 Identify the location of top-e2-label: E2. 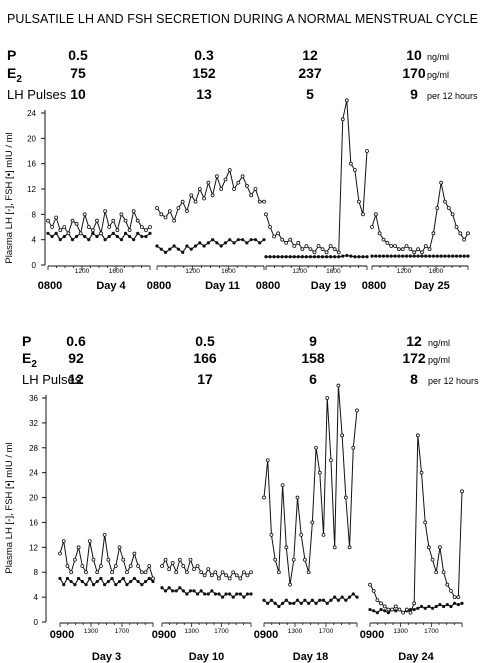
(14, 75).